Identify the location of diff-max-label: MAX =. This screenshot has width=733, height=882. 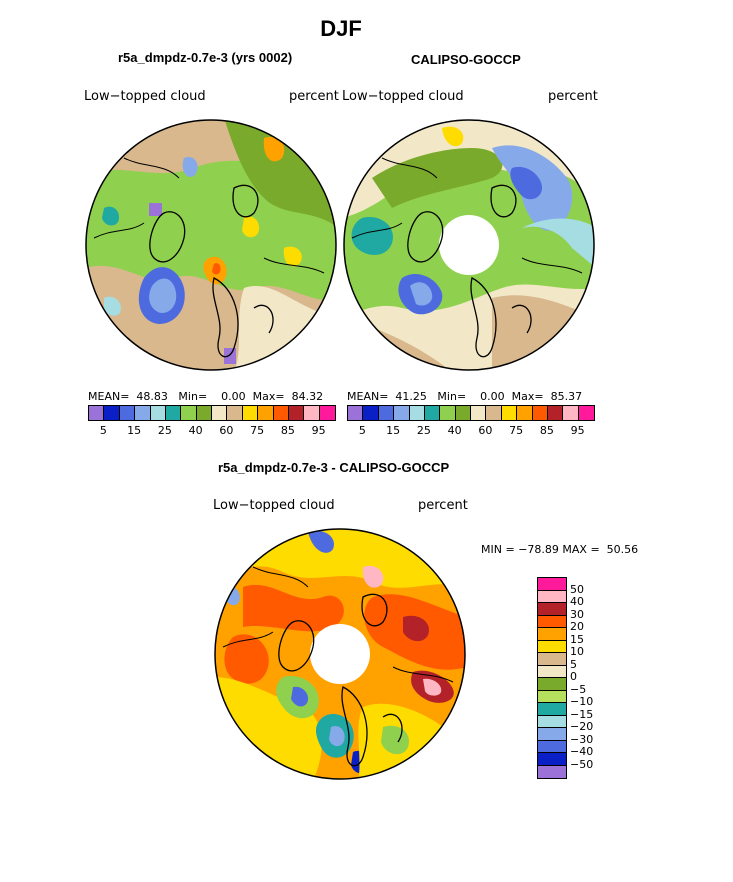
(581, 549).